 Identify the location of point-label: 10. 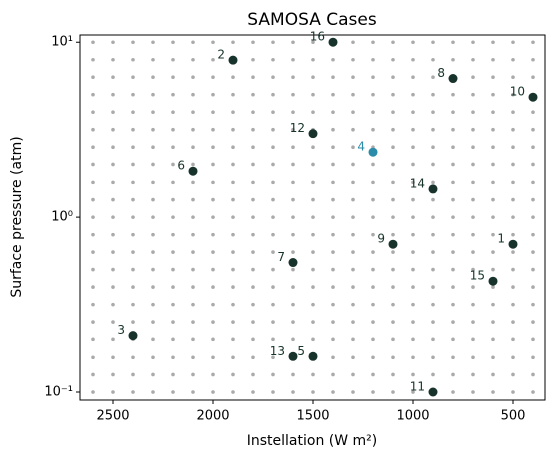
(517, 92).